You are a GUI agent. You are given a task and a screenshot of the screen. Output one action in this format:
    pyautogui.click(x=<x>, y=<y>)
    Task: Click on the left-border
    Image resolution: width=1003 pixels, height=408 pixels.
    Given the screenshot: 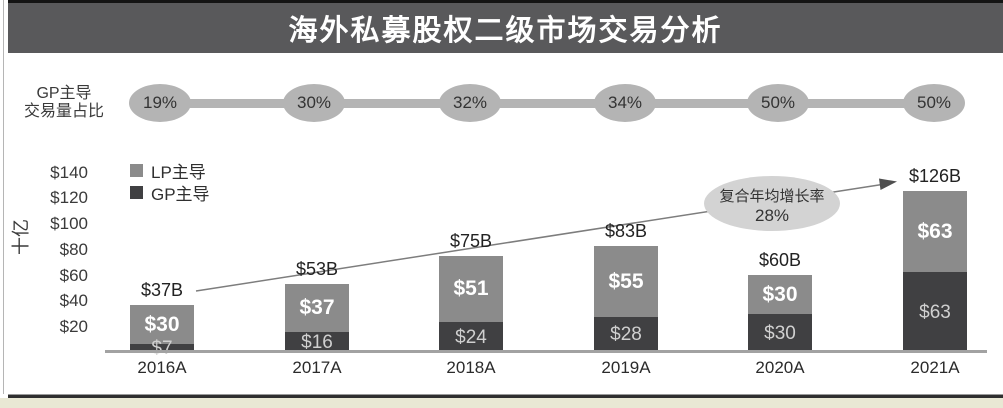 What is the action you would take?
    pyautogui.click(x=3, y=197)
    